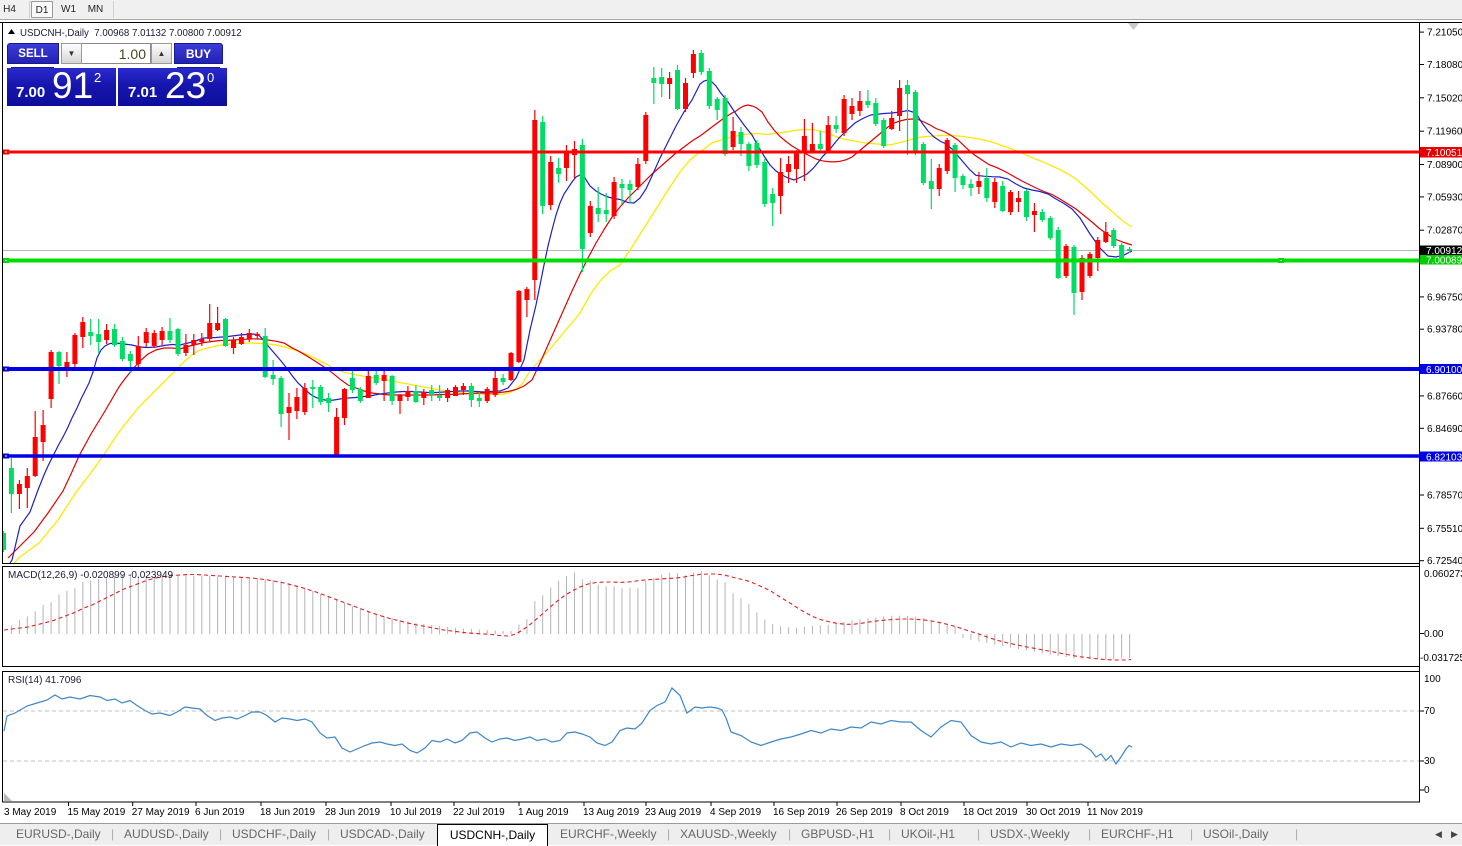  I want to click on svg-text: 16 Sep 2019, so click(801, 812).